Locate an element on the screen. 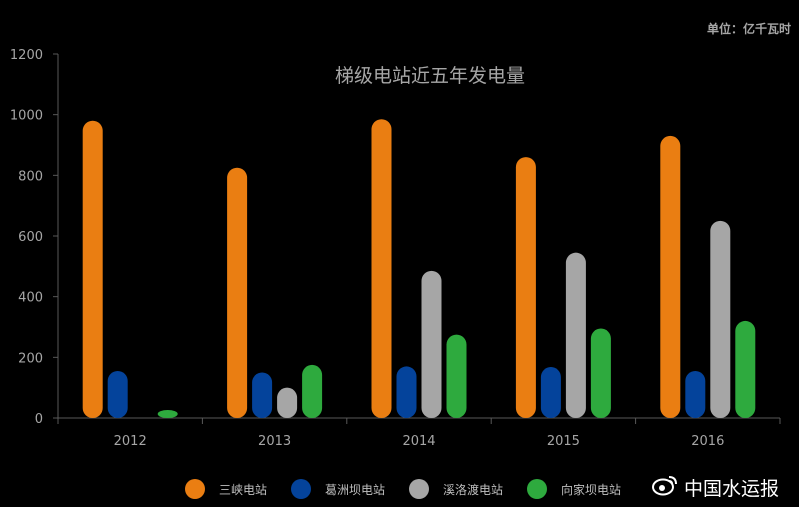 The height and width of the screenshot is (507, 799). bar-向家坝电站-2013 is located at coordinates (312, 391).